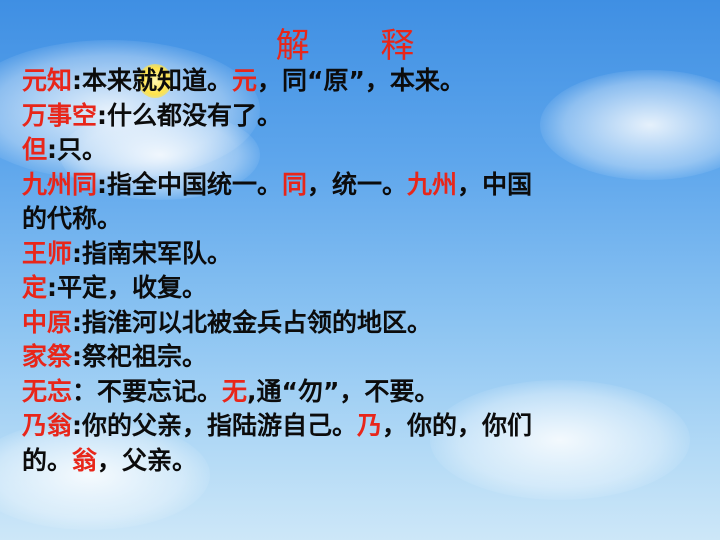 The width and height of the screenshot is (720, 540). I want to click on term: 家祭, so click(47, 356).